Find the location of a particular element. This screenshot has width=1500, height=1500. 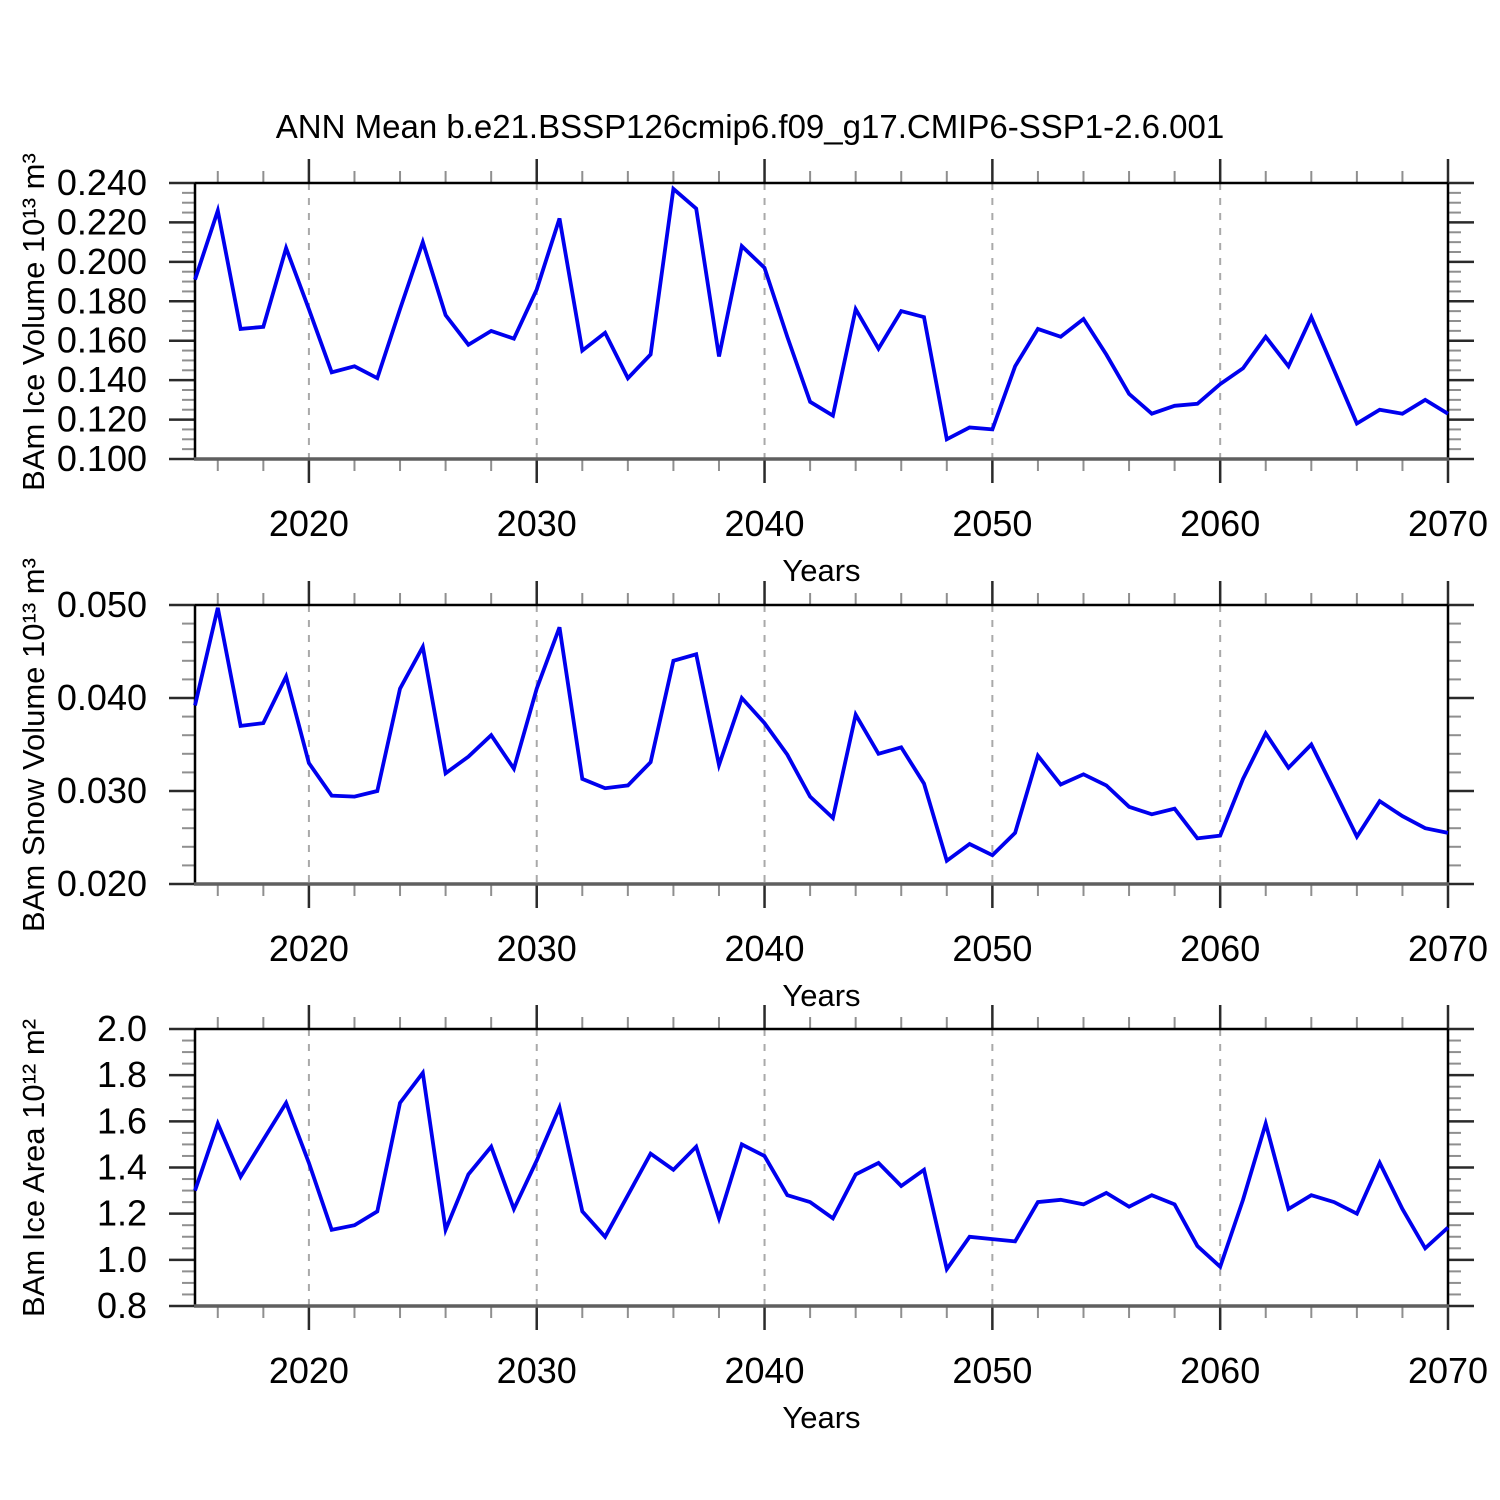

x-axis-title-years-middle: Years is located at coordinates (821, 995).